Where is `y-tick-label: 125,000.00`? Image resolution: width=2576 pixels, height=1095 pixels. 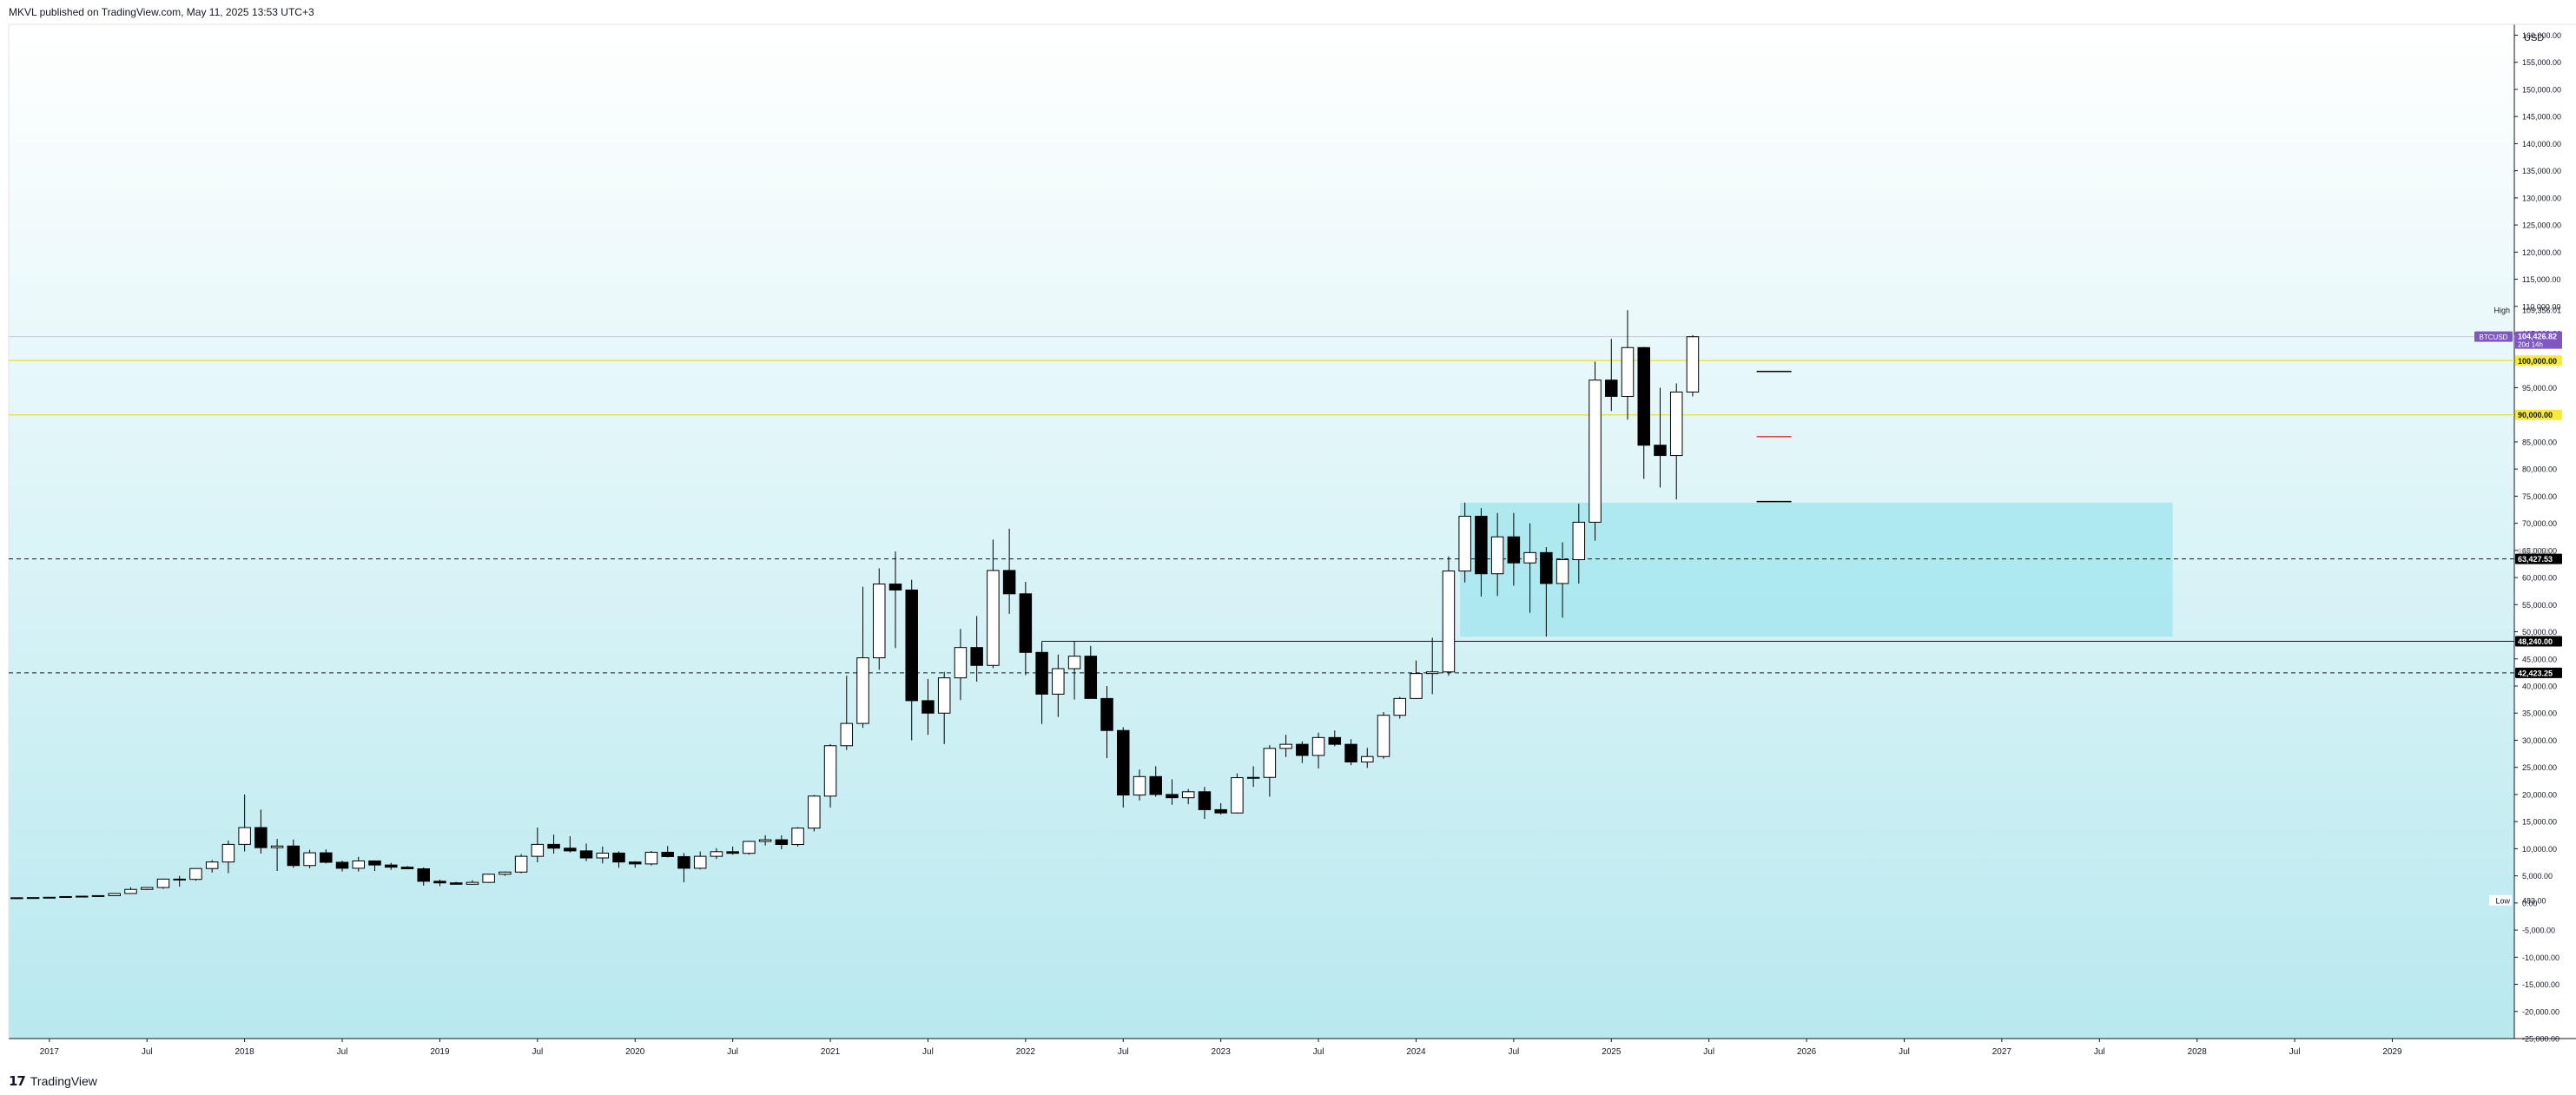
y-tick-label: 125,000.00 is located at coordinates (2541, 225).